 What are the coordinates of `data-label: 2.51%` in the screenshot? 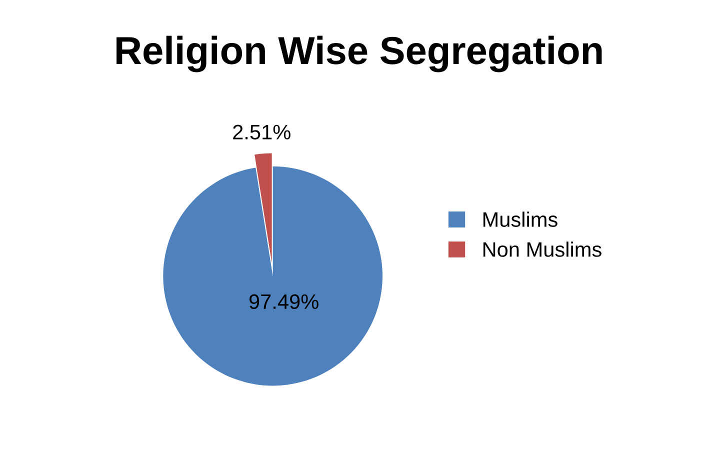 It's located at (261, 132).